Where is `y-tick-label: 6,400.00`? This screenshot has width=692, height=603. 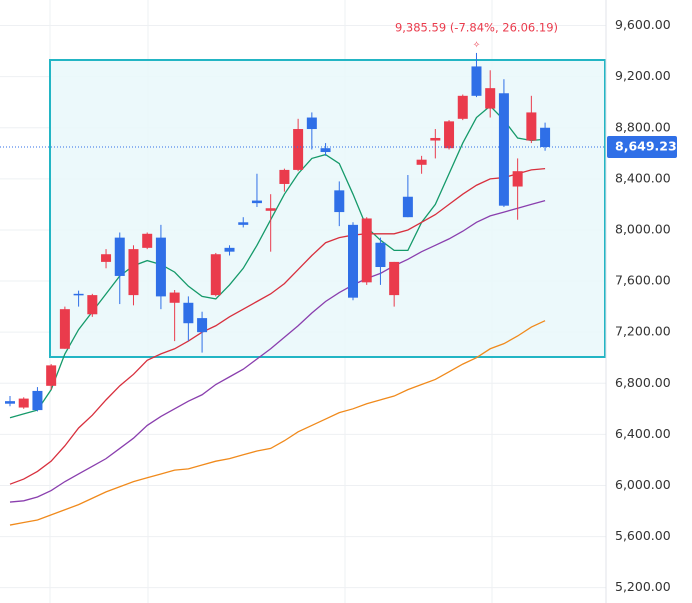
y-tick-label: 6,400.00 is located at coordinates (643, 433).